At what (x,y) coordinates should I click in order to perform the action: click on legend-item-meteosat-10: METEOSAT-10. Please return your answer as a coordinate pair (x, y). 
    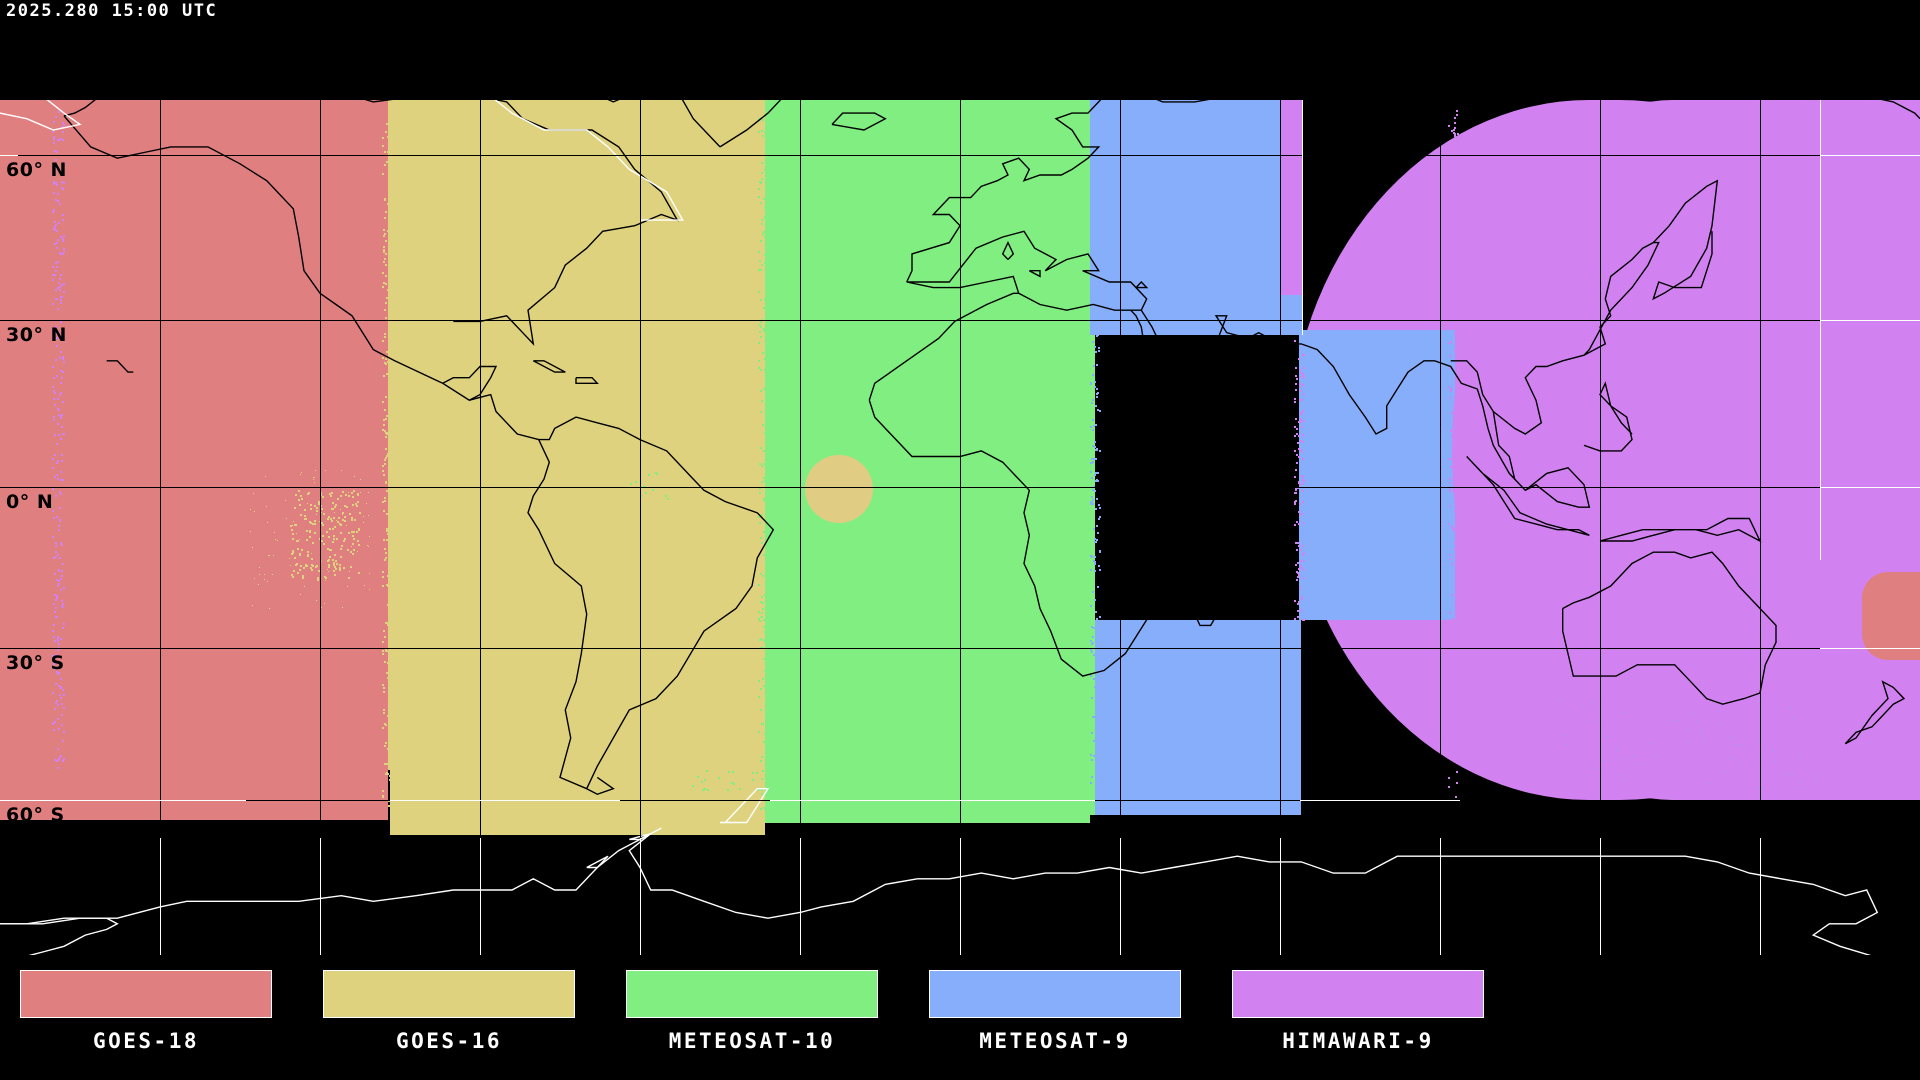
    Looking at the image, I should click on (752, 1011).